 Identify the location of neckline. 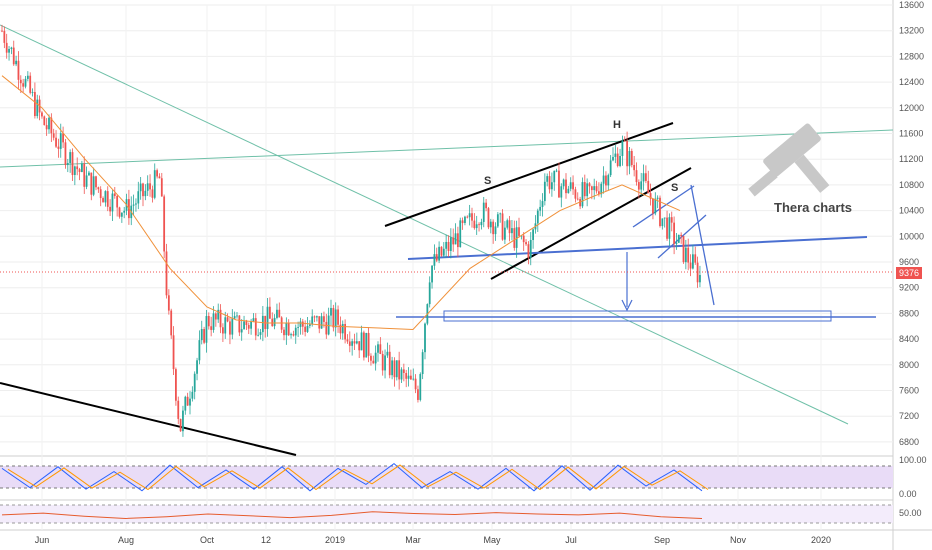
(637, 248).